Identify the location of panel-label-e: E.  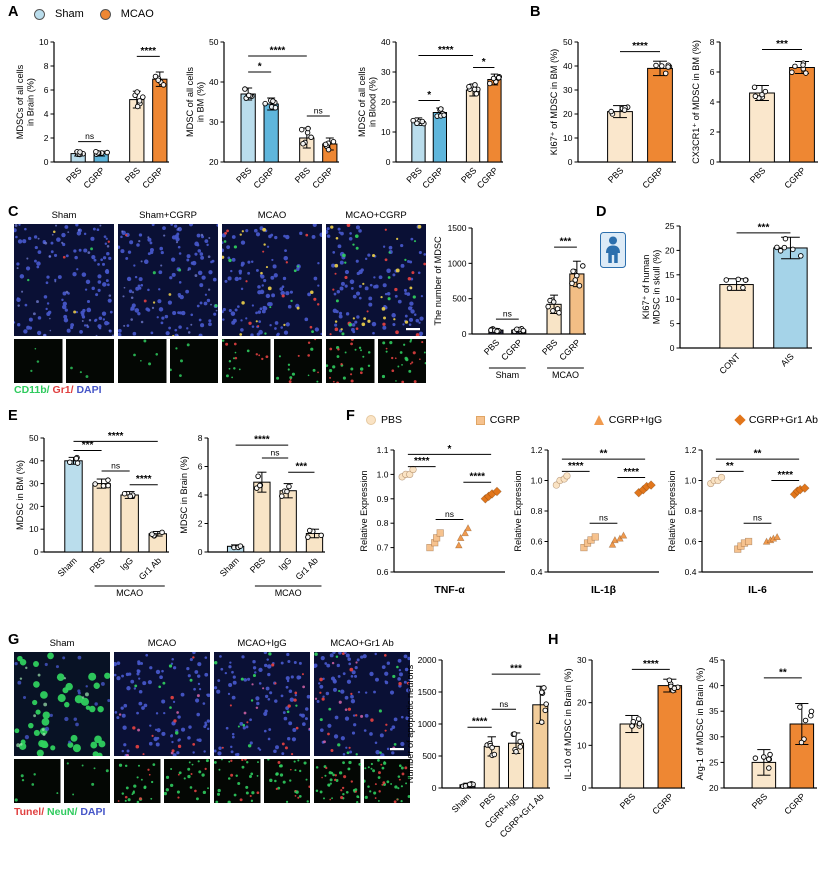
(13, 416).